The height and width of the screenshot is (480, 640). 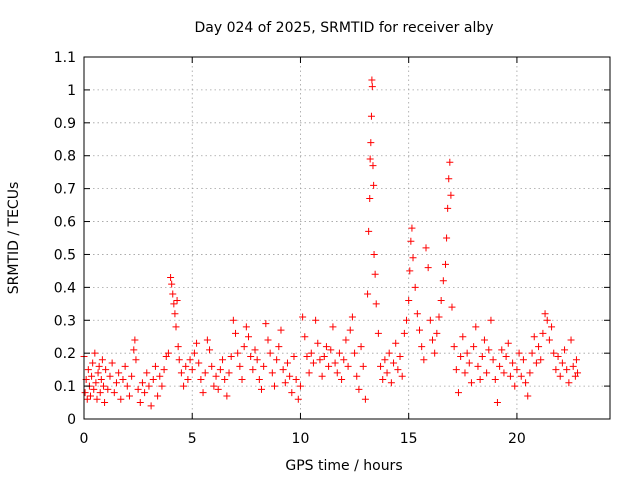 I want to click on x-tick-label: 15, so click(x=409, y=439).